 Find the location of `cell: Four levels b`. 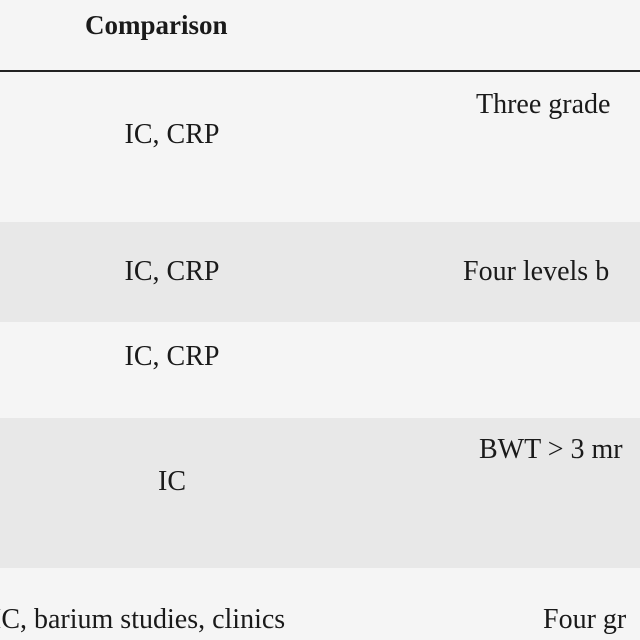

cell: Four levels b is located at coordinates (536, 271).